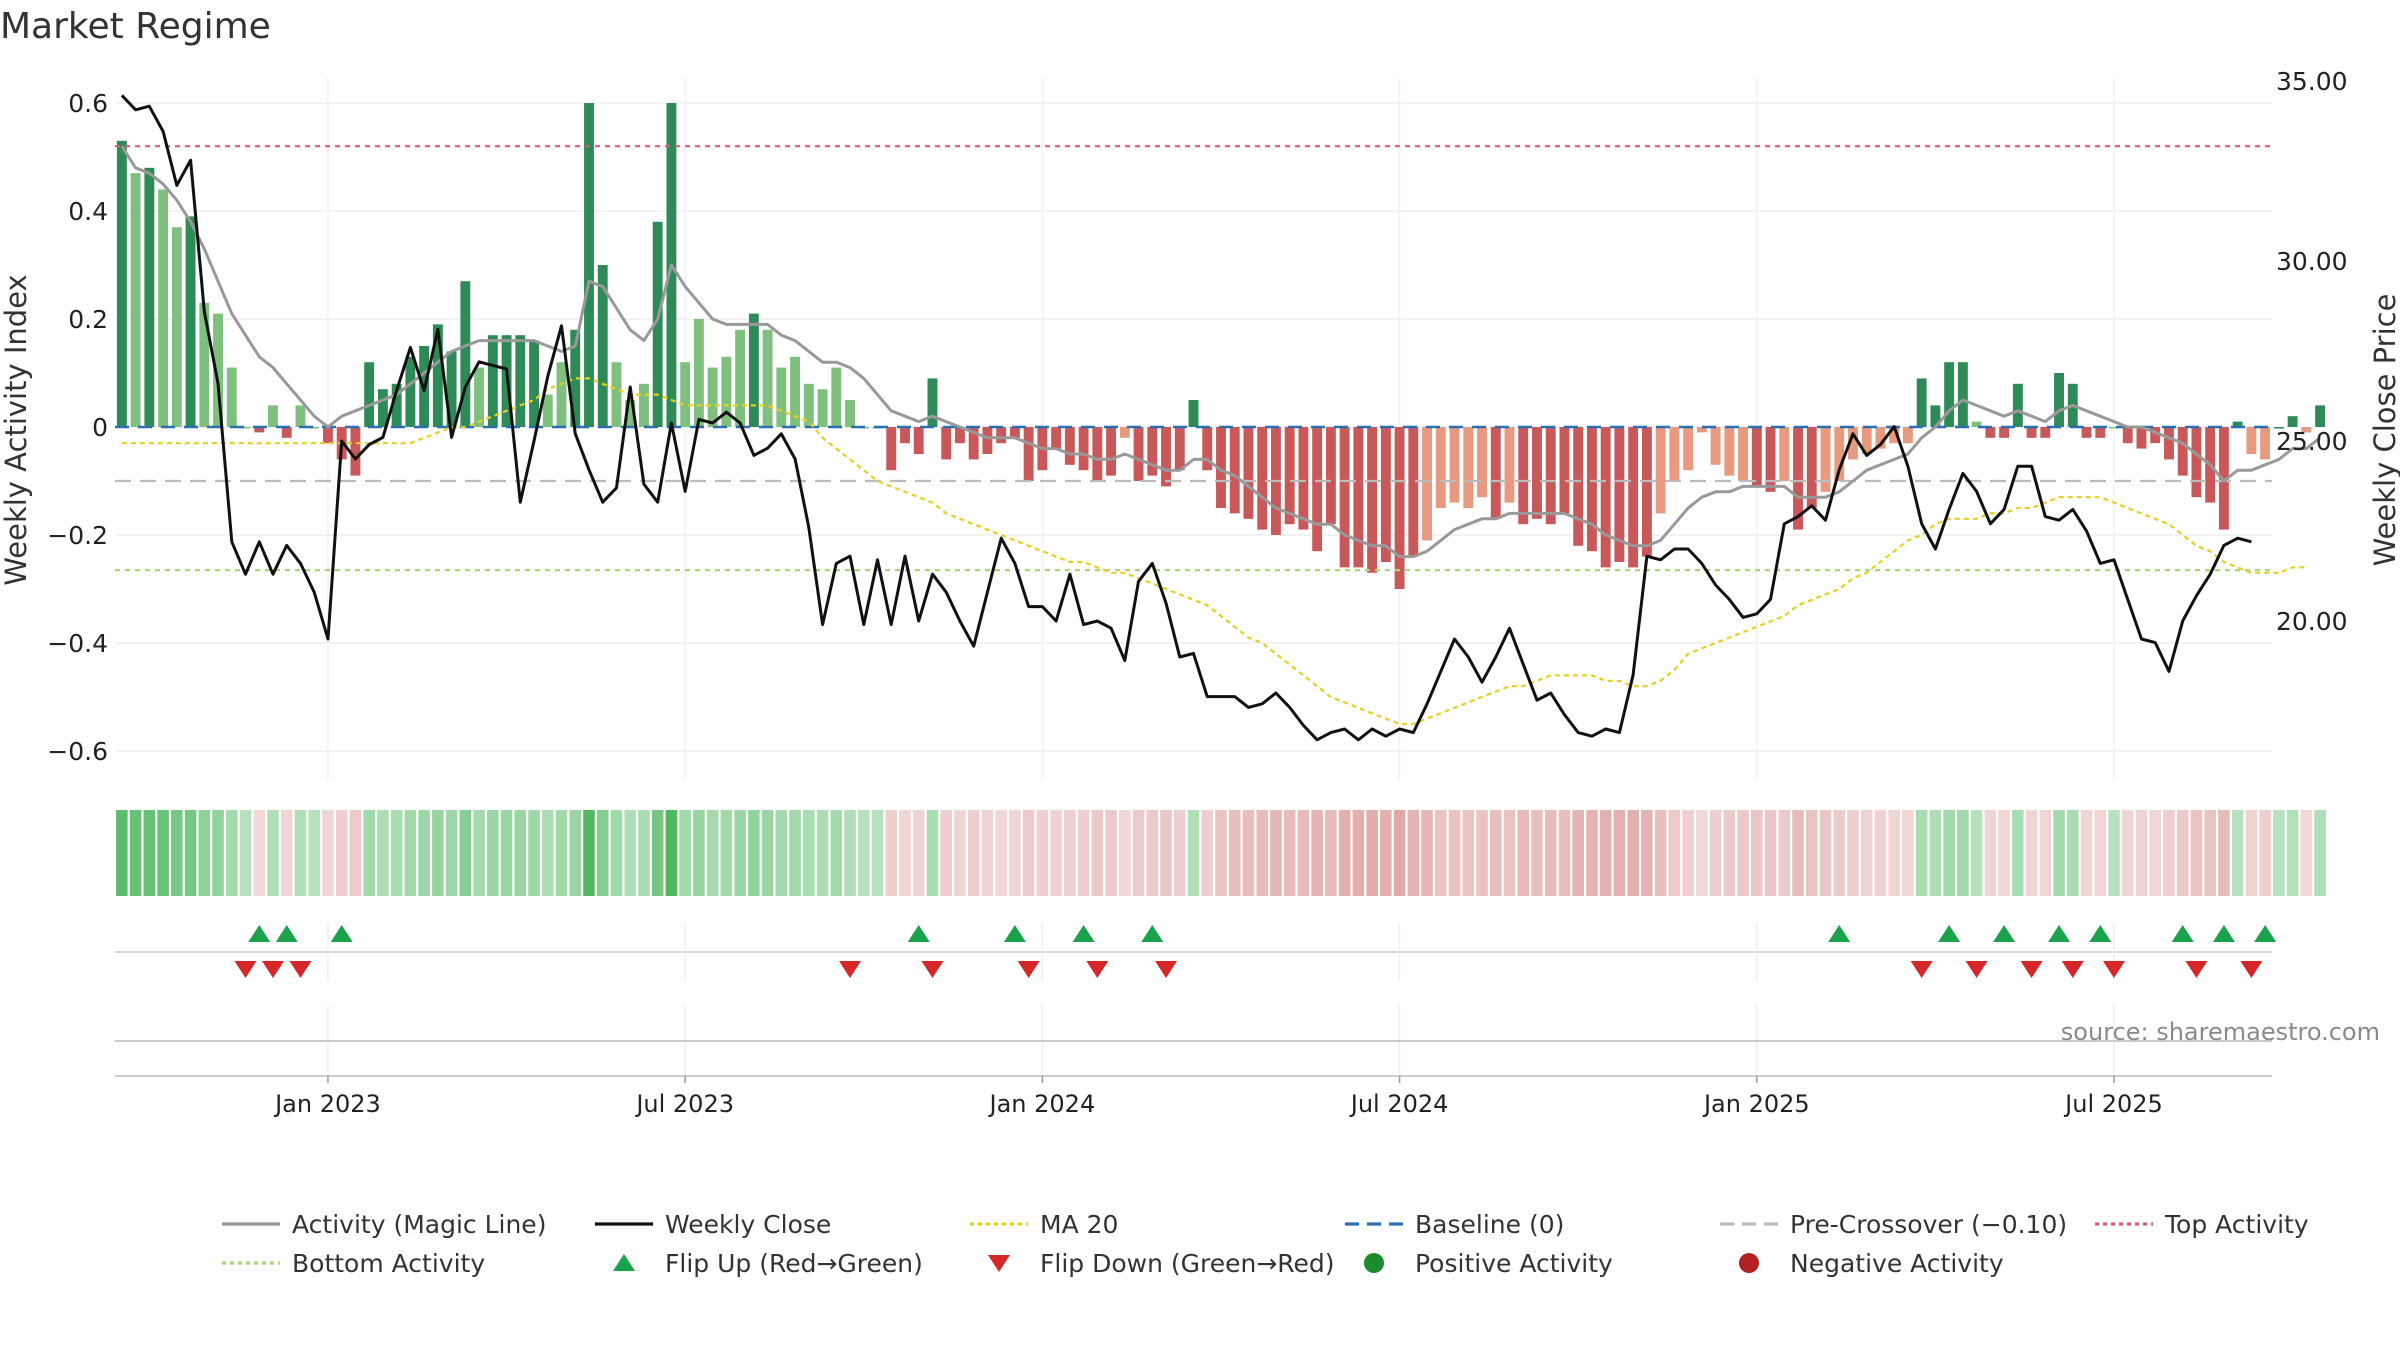 The image size is (2400, 1354). I want to click on legend-item: MA 20, so click(1044, 1224).